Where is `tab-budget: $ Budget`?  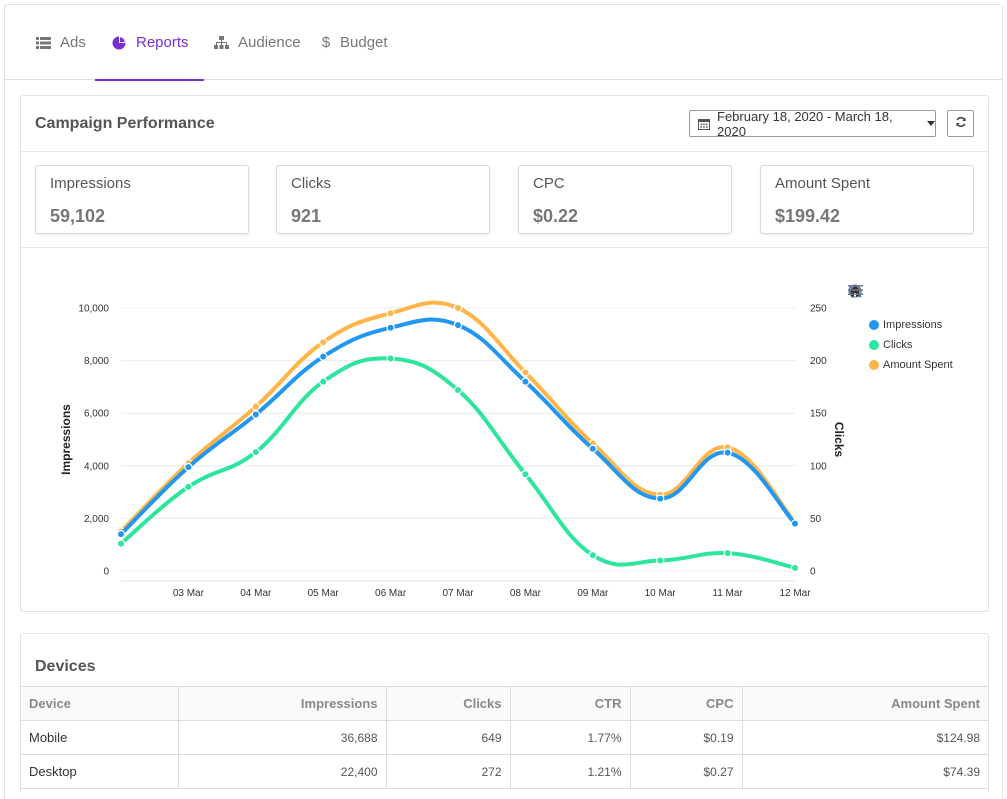 tab-budget: $ Budget is located at coordinates (354, 42).